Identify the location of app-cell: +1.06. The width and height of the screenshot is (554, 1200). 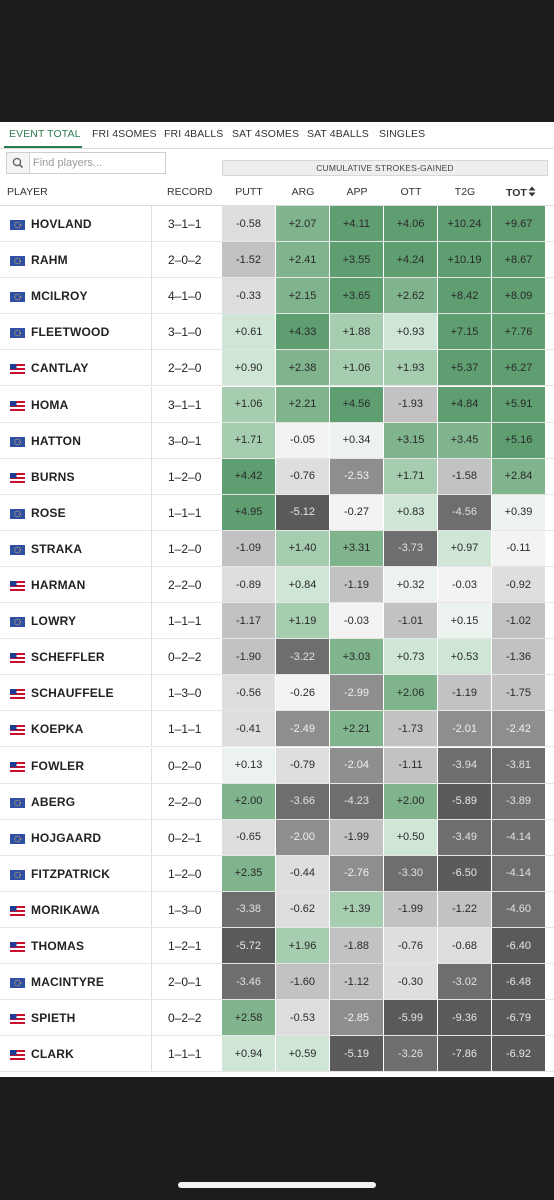
(357, 368).